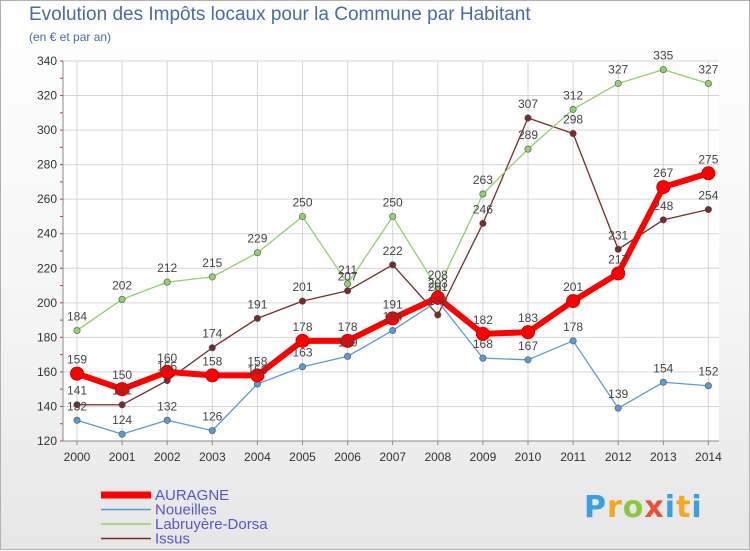 This screenshot has width=750, height=551. Describe the element at coordinates (573, 457) in the screenshot. I see `x-tick-label: 2011` at that location.